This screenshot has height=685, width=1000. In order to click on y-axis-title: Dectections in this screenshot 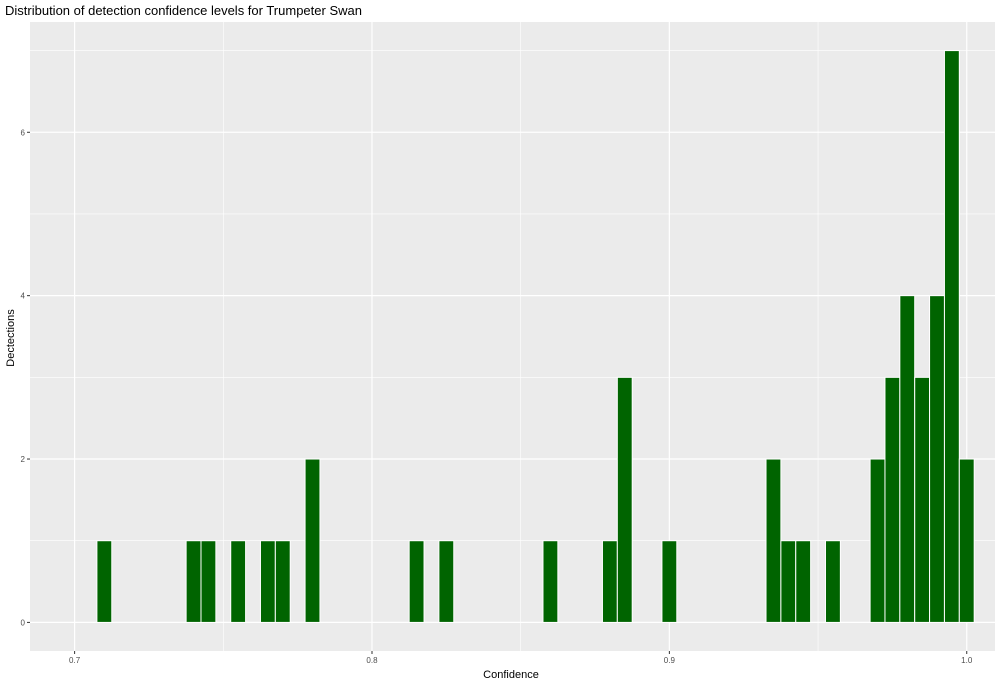, I will do `click(11, 338)`.